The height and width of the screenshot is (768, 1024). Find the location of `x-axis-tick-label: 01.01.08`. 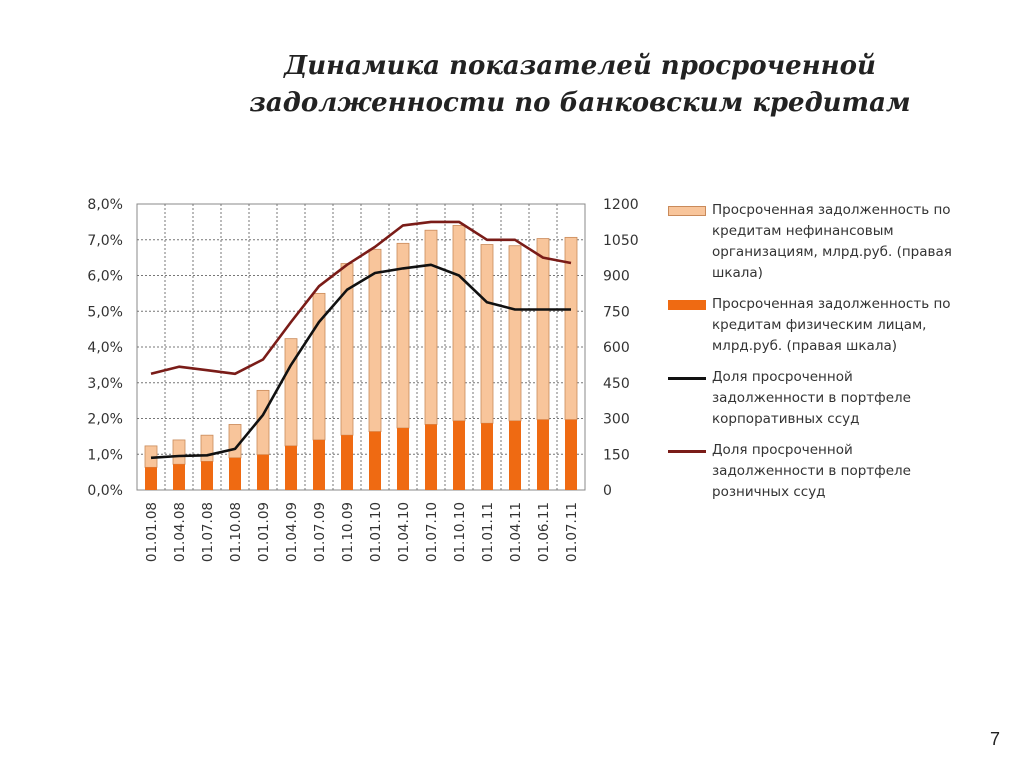

x-axis-tick-label: 01.01.08 is located at coordinates (152, 532).